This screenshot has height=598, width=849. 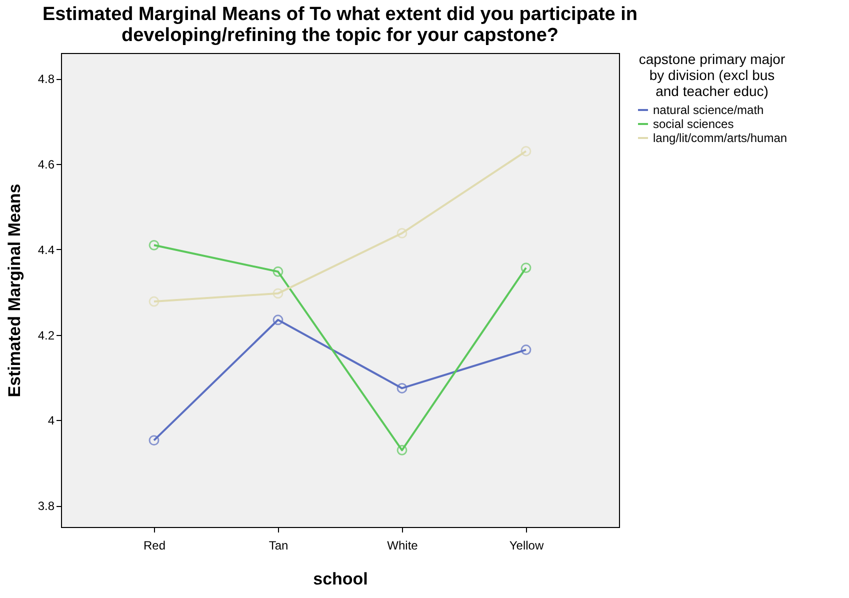 What do you see at coordinates (693, 124) in the screenshot?
I see `legend-label: social sciences` at bounding box center [693, 124].